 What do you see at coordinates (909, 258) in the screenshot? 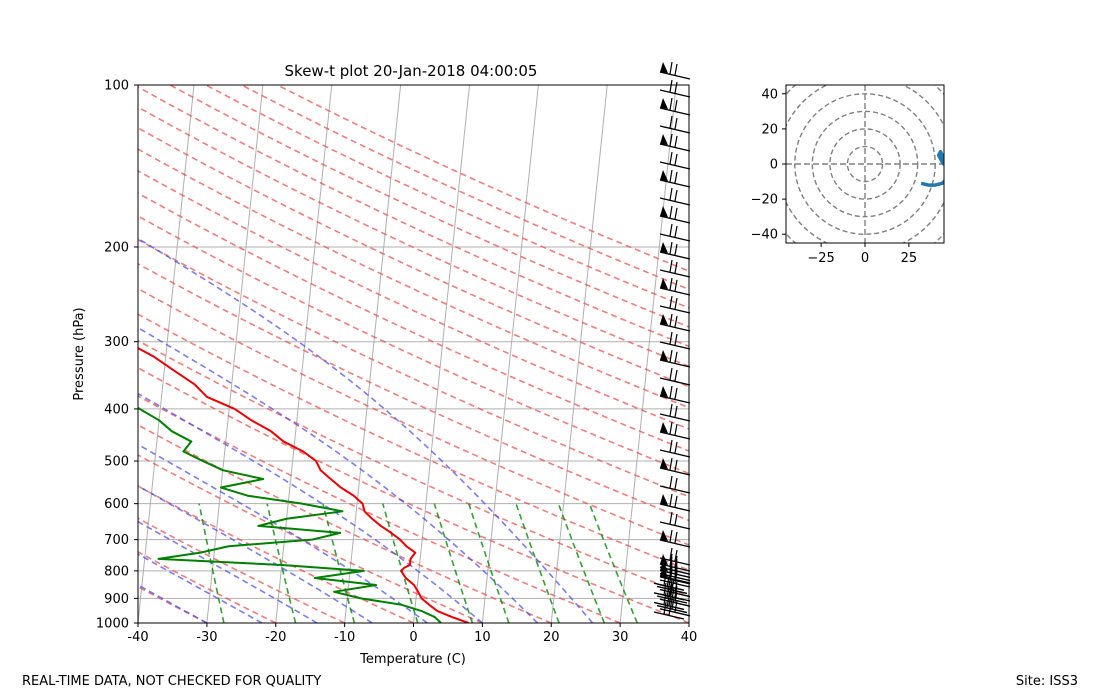
I see `hodograph-x-tick-label: 25` at bounding box center [909, 258].